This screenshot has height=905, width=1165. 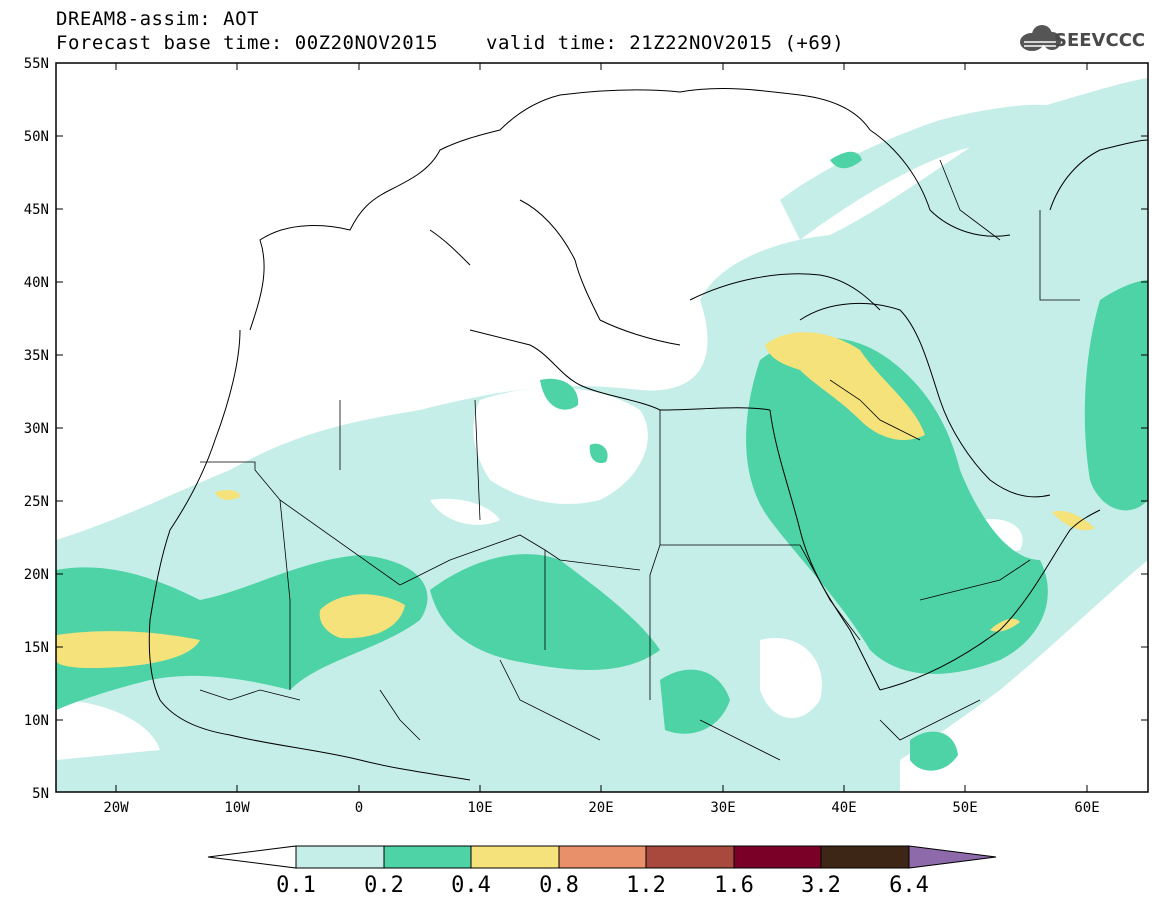 What do you see at coordinates (40, 794) in the screenshot?
I see `lat-label: 5N` at bounding box center [40, 794].